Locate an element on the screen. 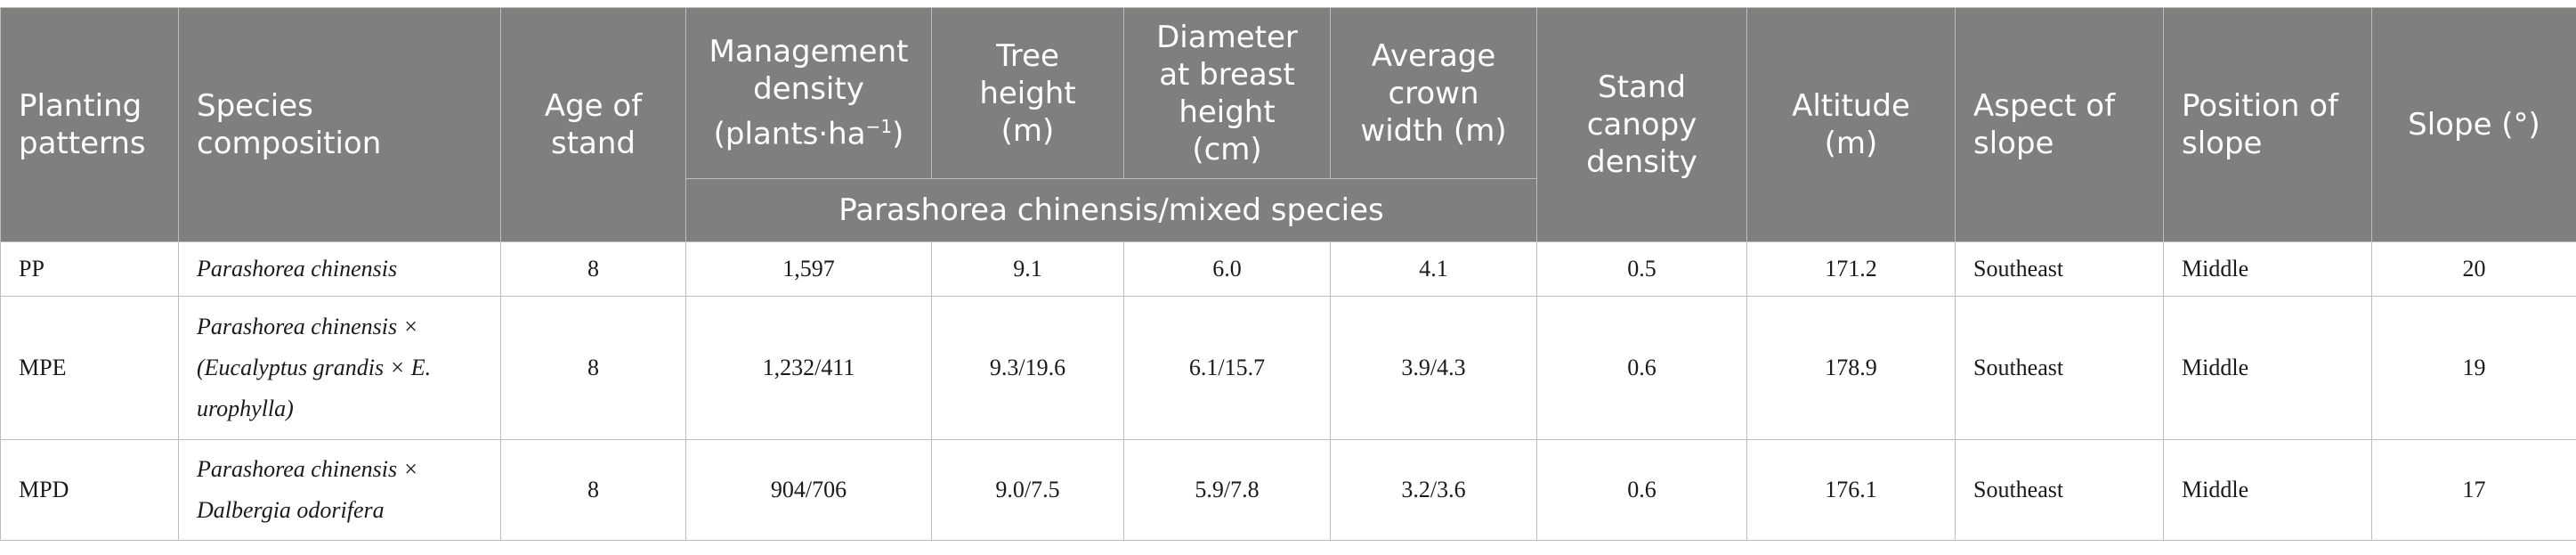 The width and height of the screenshot is (2576, 555). cell-density: 1,232/411 is located at coordinates (809, 368).